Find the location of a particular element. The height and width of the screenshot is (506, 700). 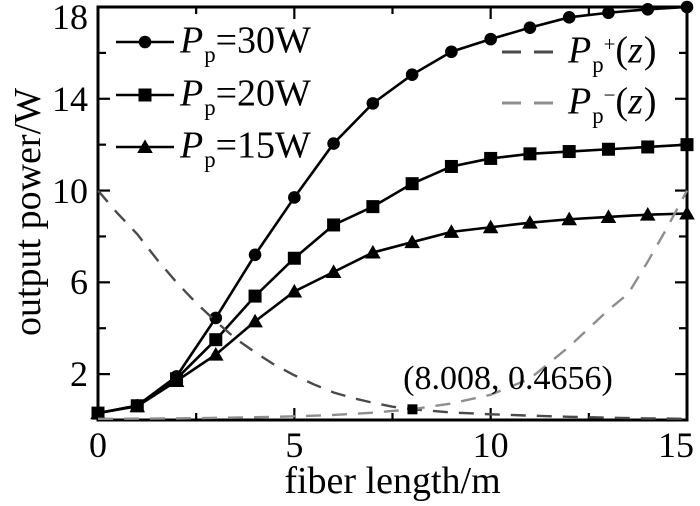

legend-token: =15W is located at coordinates (263, 145).